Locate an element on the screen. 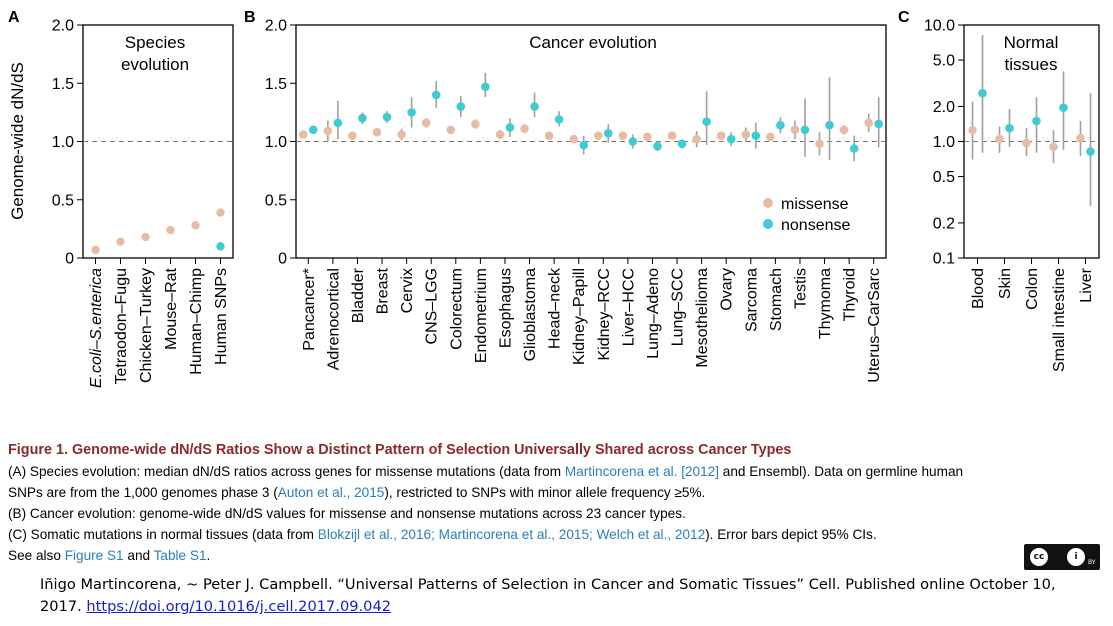  x-tick-label: Chicken–Turkey is located at coordinates (146, 325).